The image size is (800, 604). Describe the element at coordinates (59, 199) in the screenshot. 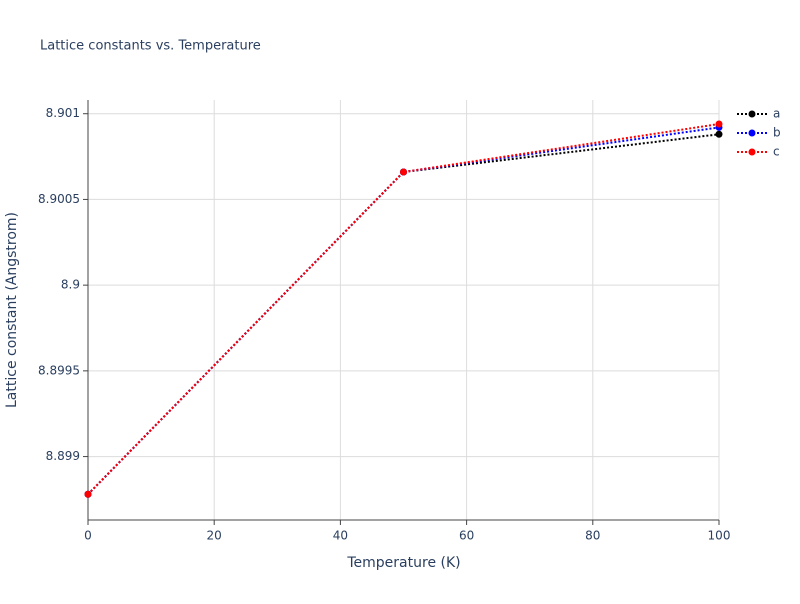

I see `y-tick-label: 8.9005` at that location.